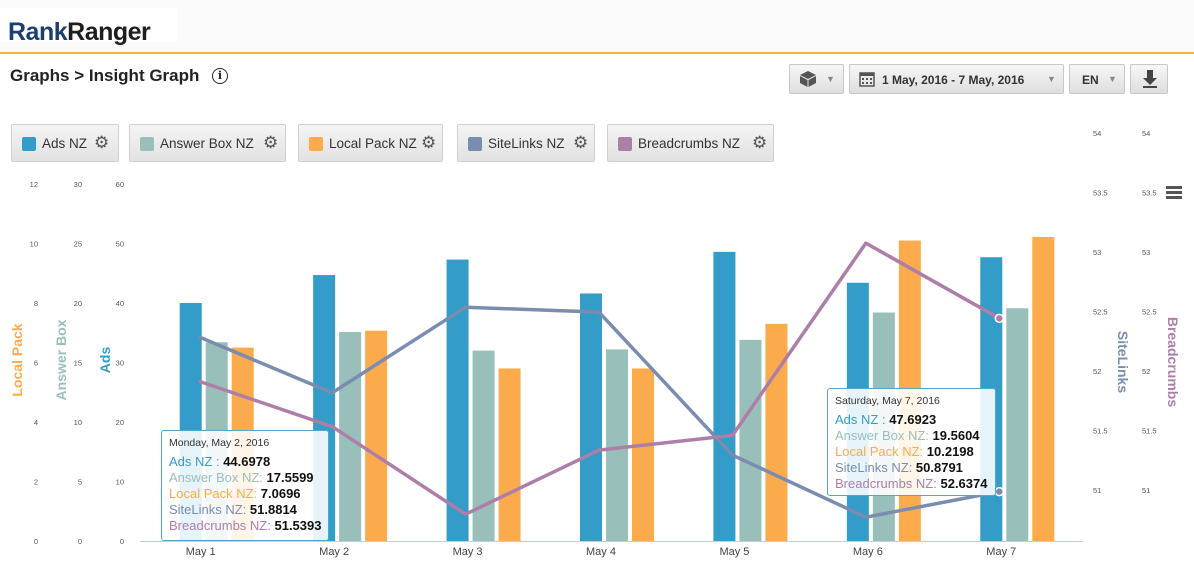 The image size is (1194, 565). I want to click on sitelinks-axis: 51 51.5 52 52.5 53 53.5 54, so click(1100, 312).